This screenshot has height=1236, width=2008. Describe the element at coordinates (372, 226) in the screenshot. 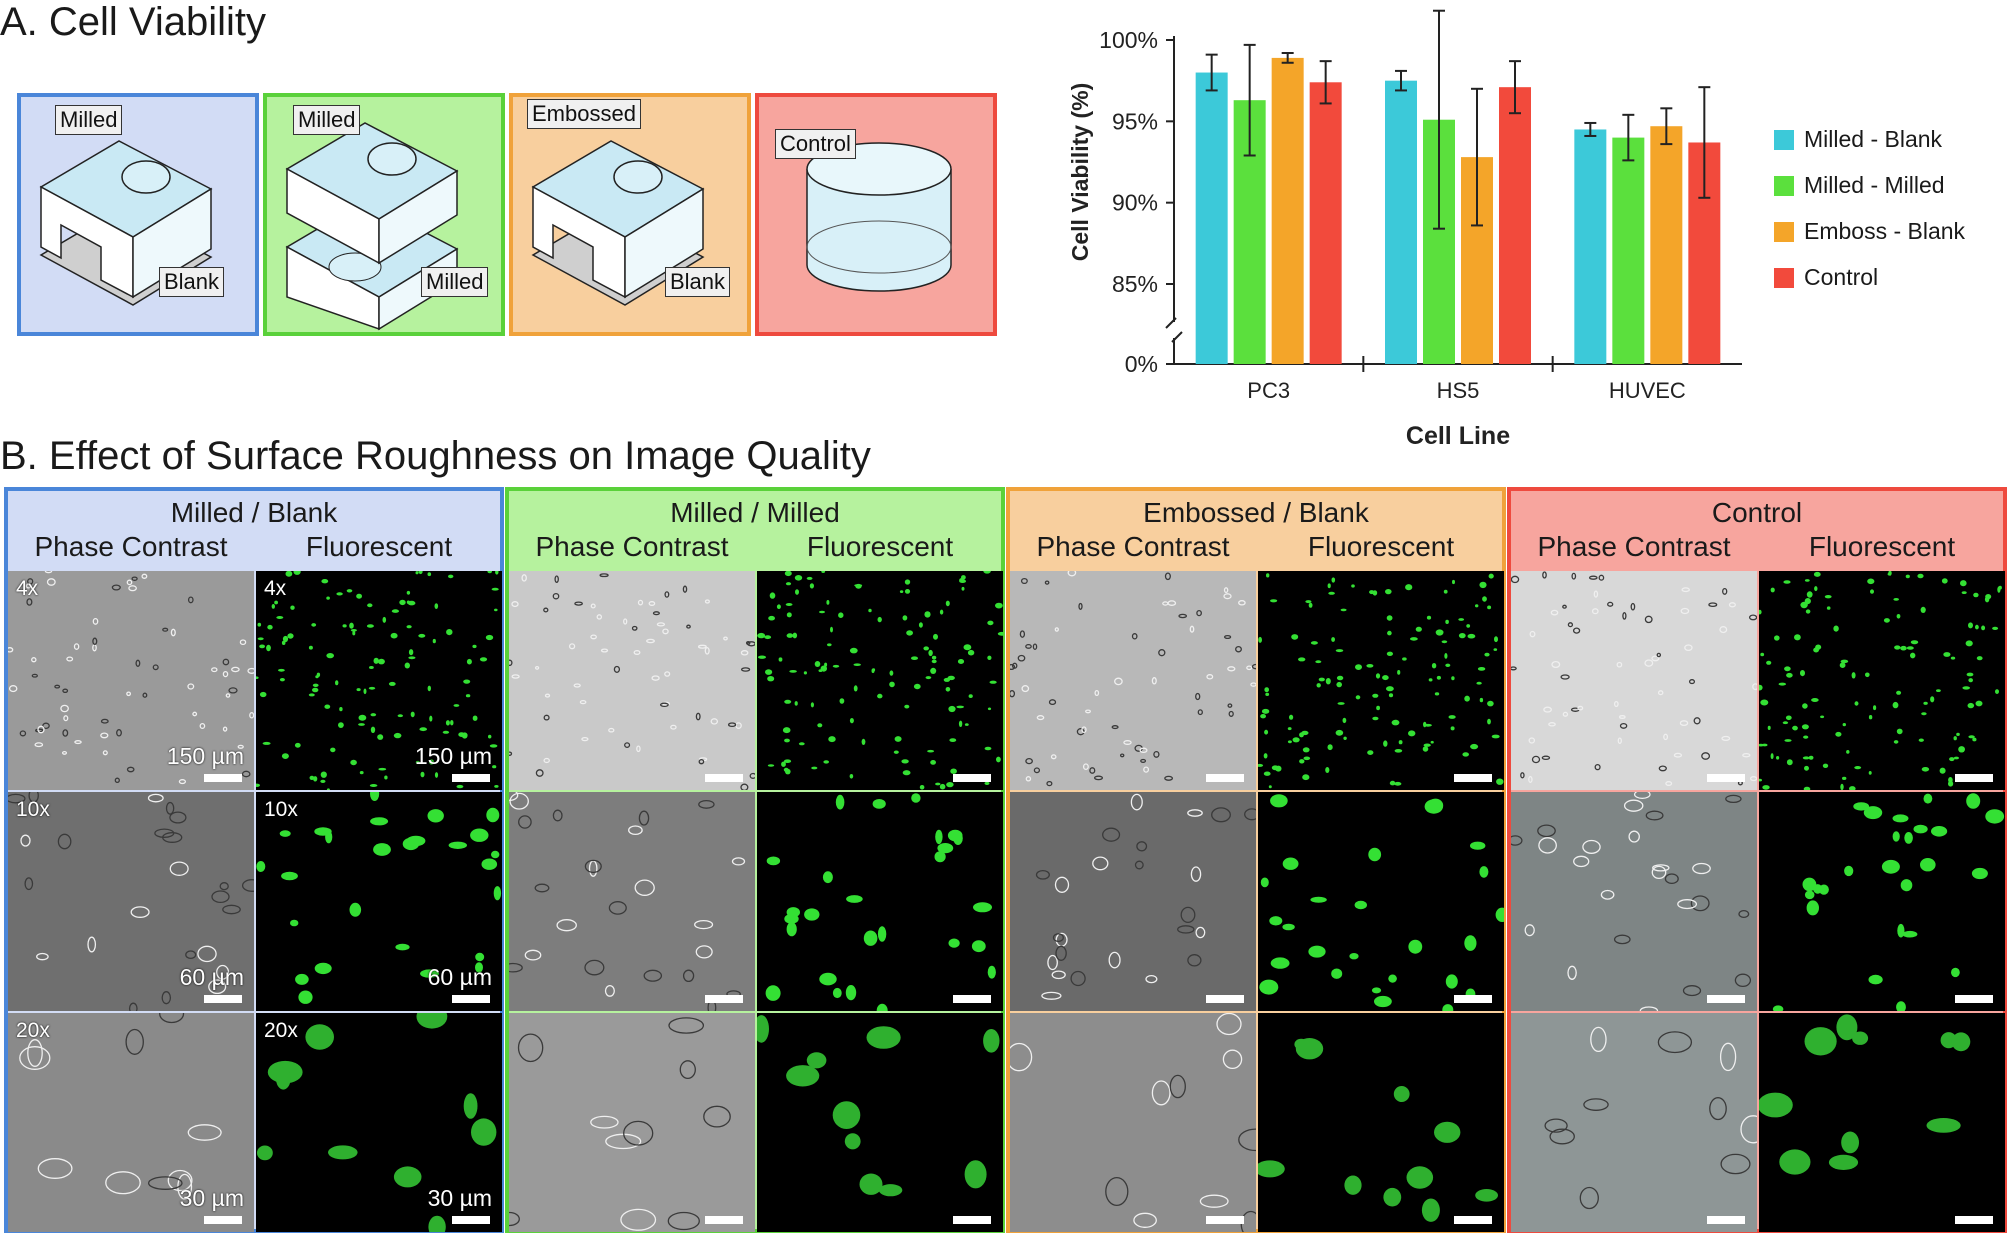

I see `milled-milled-chip-drawing` at that location.